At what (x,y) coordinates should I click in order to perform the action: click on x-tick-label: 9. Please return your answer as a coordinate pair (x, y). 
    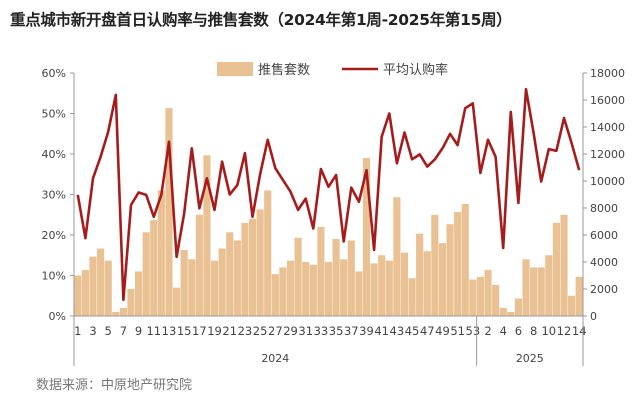
    Looking at the image, I should click on (138, 331).